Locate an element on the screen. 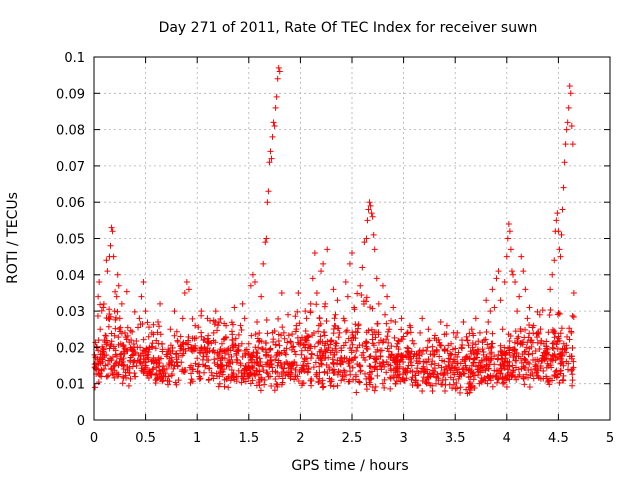  x-axis-label: GPS time / hours is located at coordinates (349, 466).